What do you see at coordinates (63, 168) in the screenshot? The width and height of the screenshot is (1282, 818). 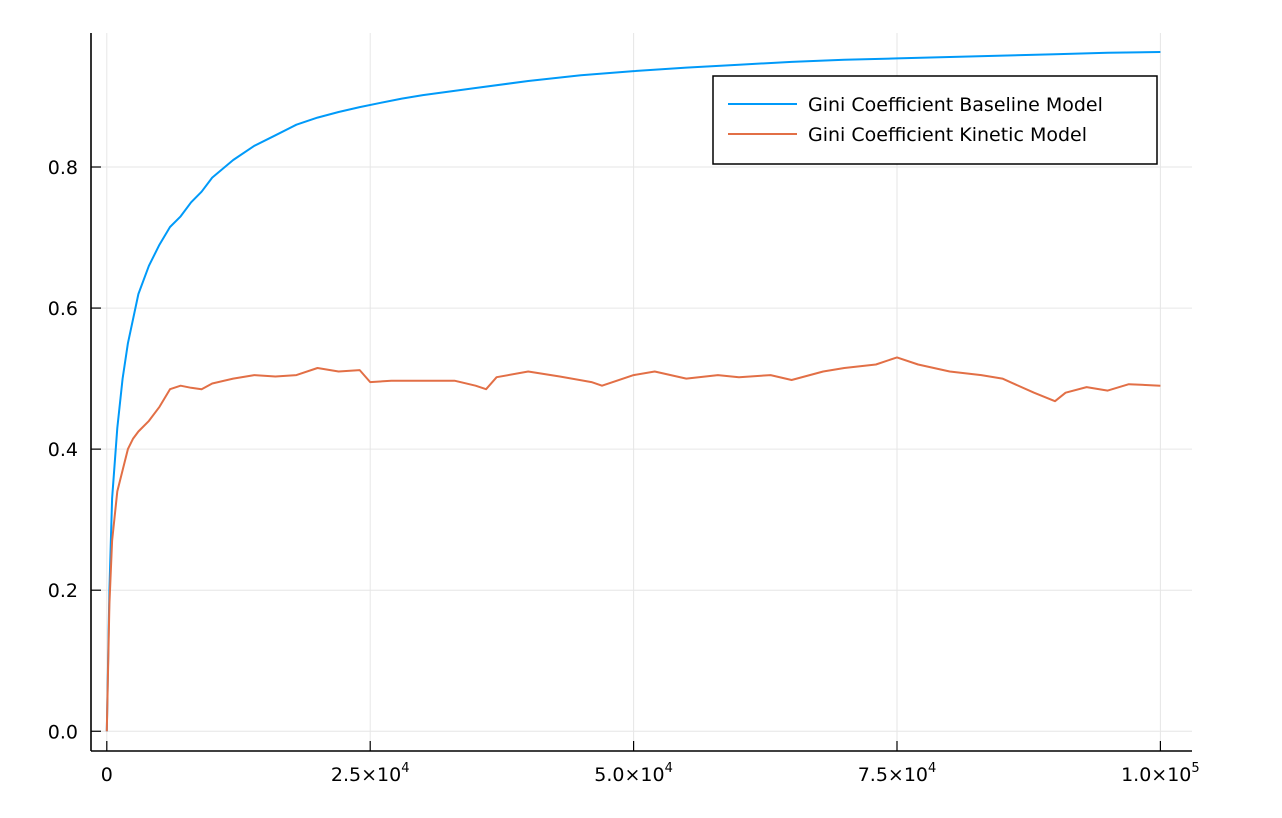 I see `y-tick-label: 0.8` at bounding box center [63, 168].